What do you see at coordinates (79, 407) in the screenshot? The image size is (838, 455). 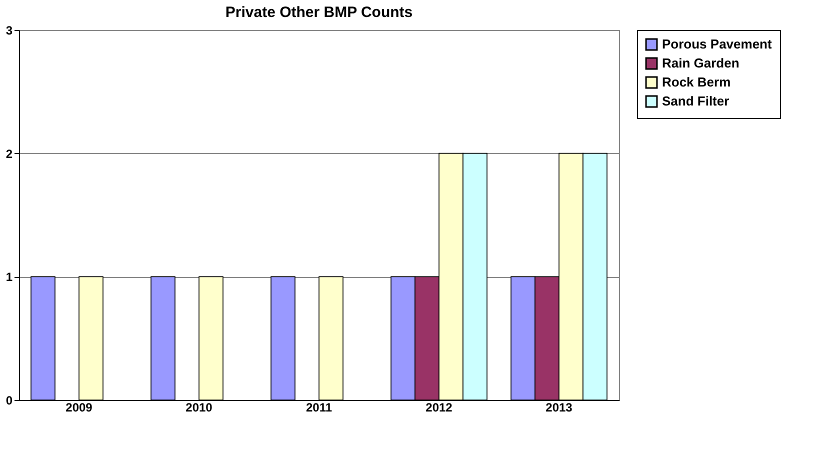 I see `x-tick-label: 2009` at bounding box center [79, 407].